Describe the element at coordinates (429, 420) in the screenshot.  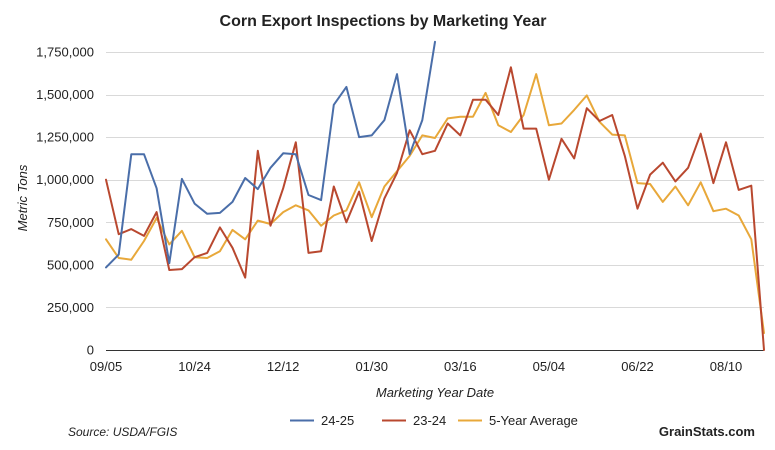
I see `legend-label: 23-24` at that location.